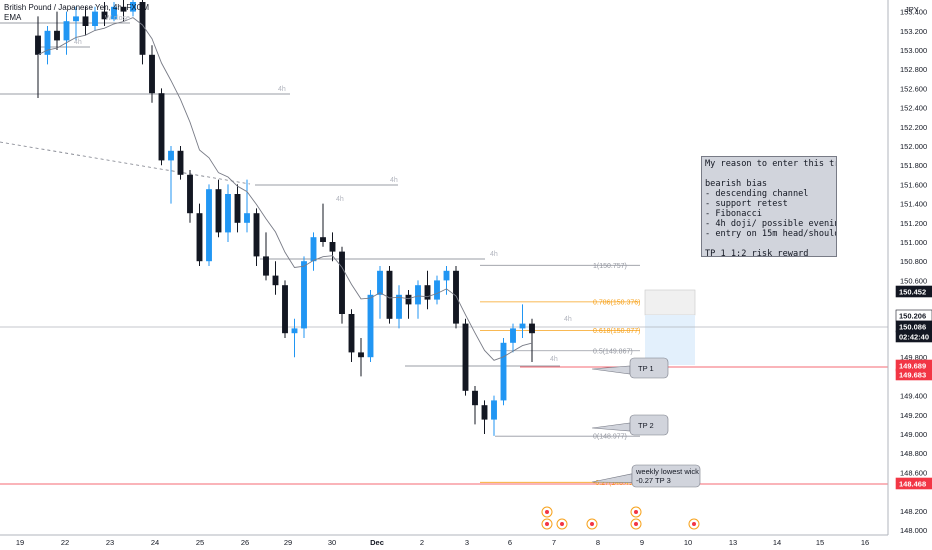 Image resolution: width=932 pixels, height=550 pixels. What do you see at coordinates (913, 204) in the screenshot?
I see `y-tick-label-14: 151.400` at bounding box center [913, 204].